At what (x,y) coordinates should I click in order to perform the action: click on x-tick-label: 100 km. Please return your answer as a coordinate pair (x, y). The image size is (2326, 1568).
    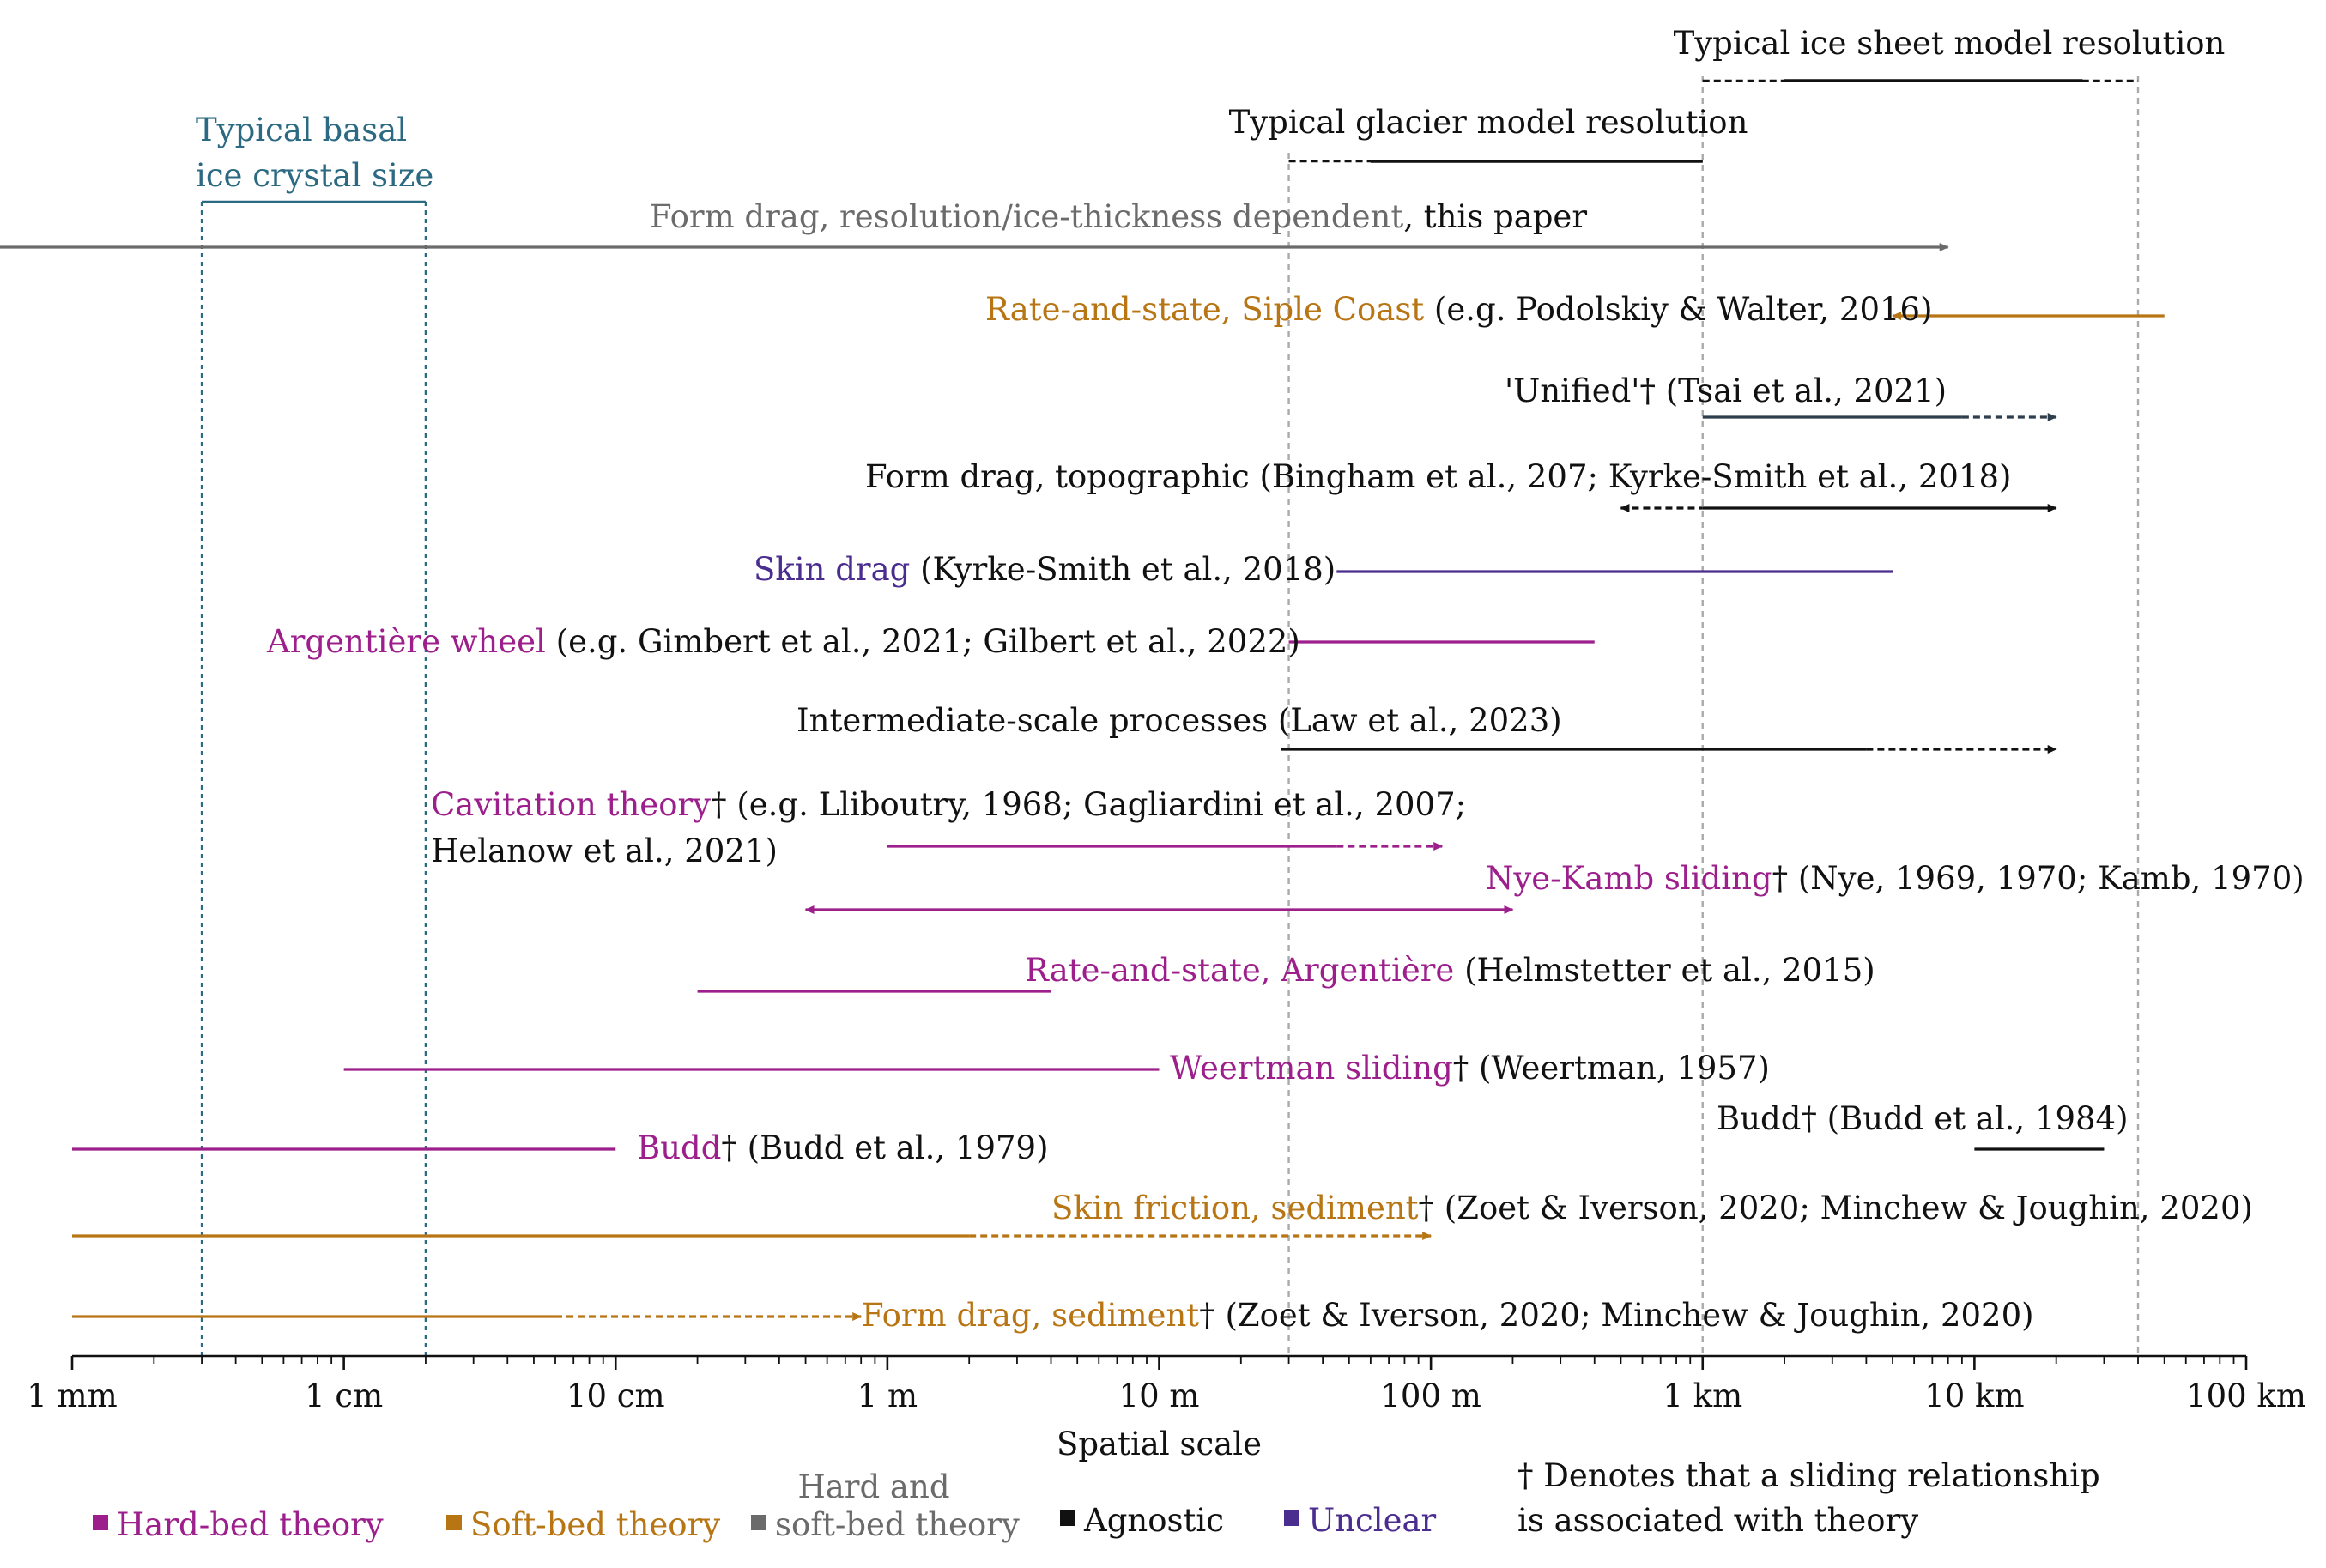
    Looking at the image, I should click on (2246, 1395).